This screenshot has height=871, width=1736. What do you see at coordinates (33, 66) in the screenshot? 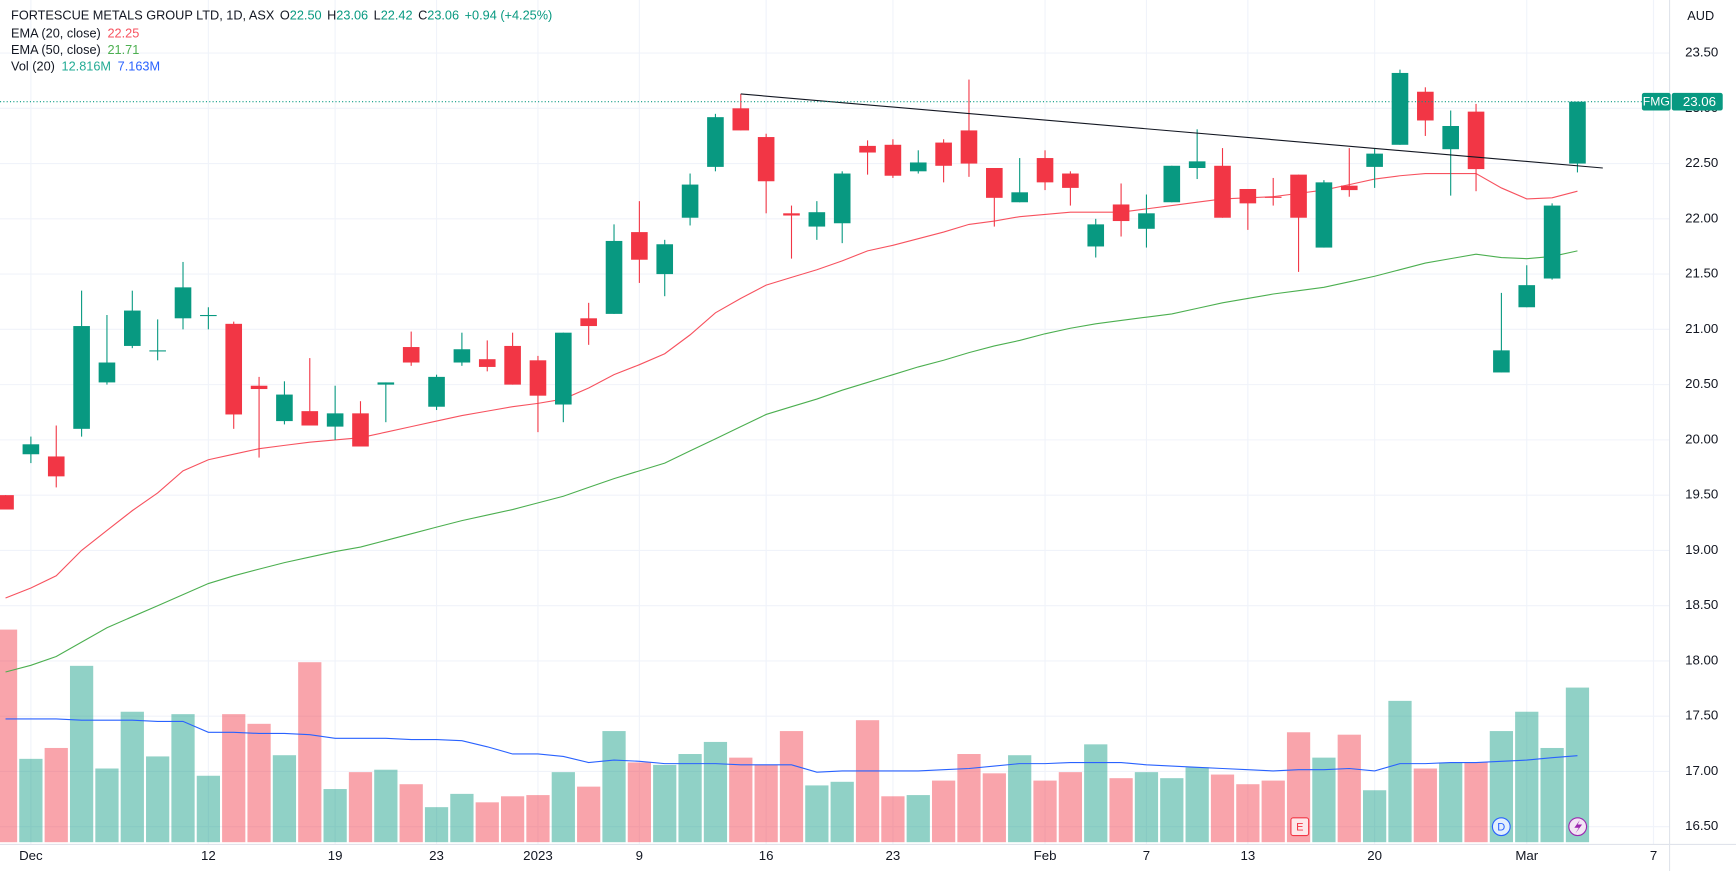
I see `legend-name: Vol (20)` at bounding box center [33, 66].